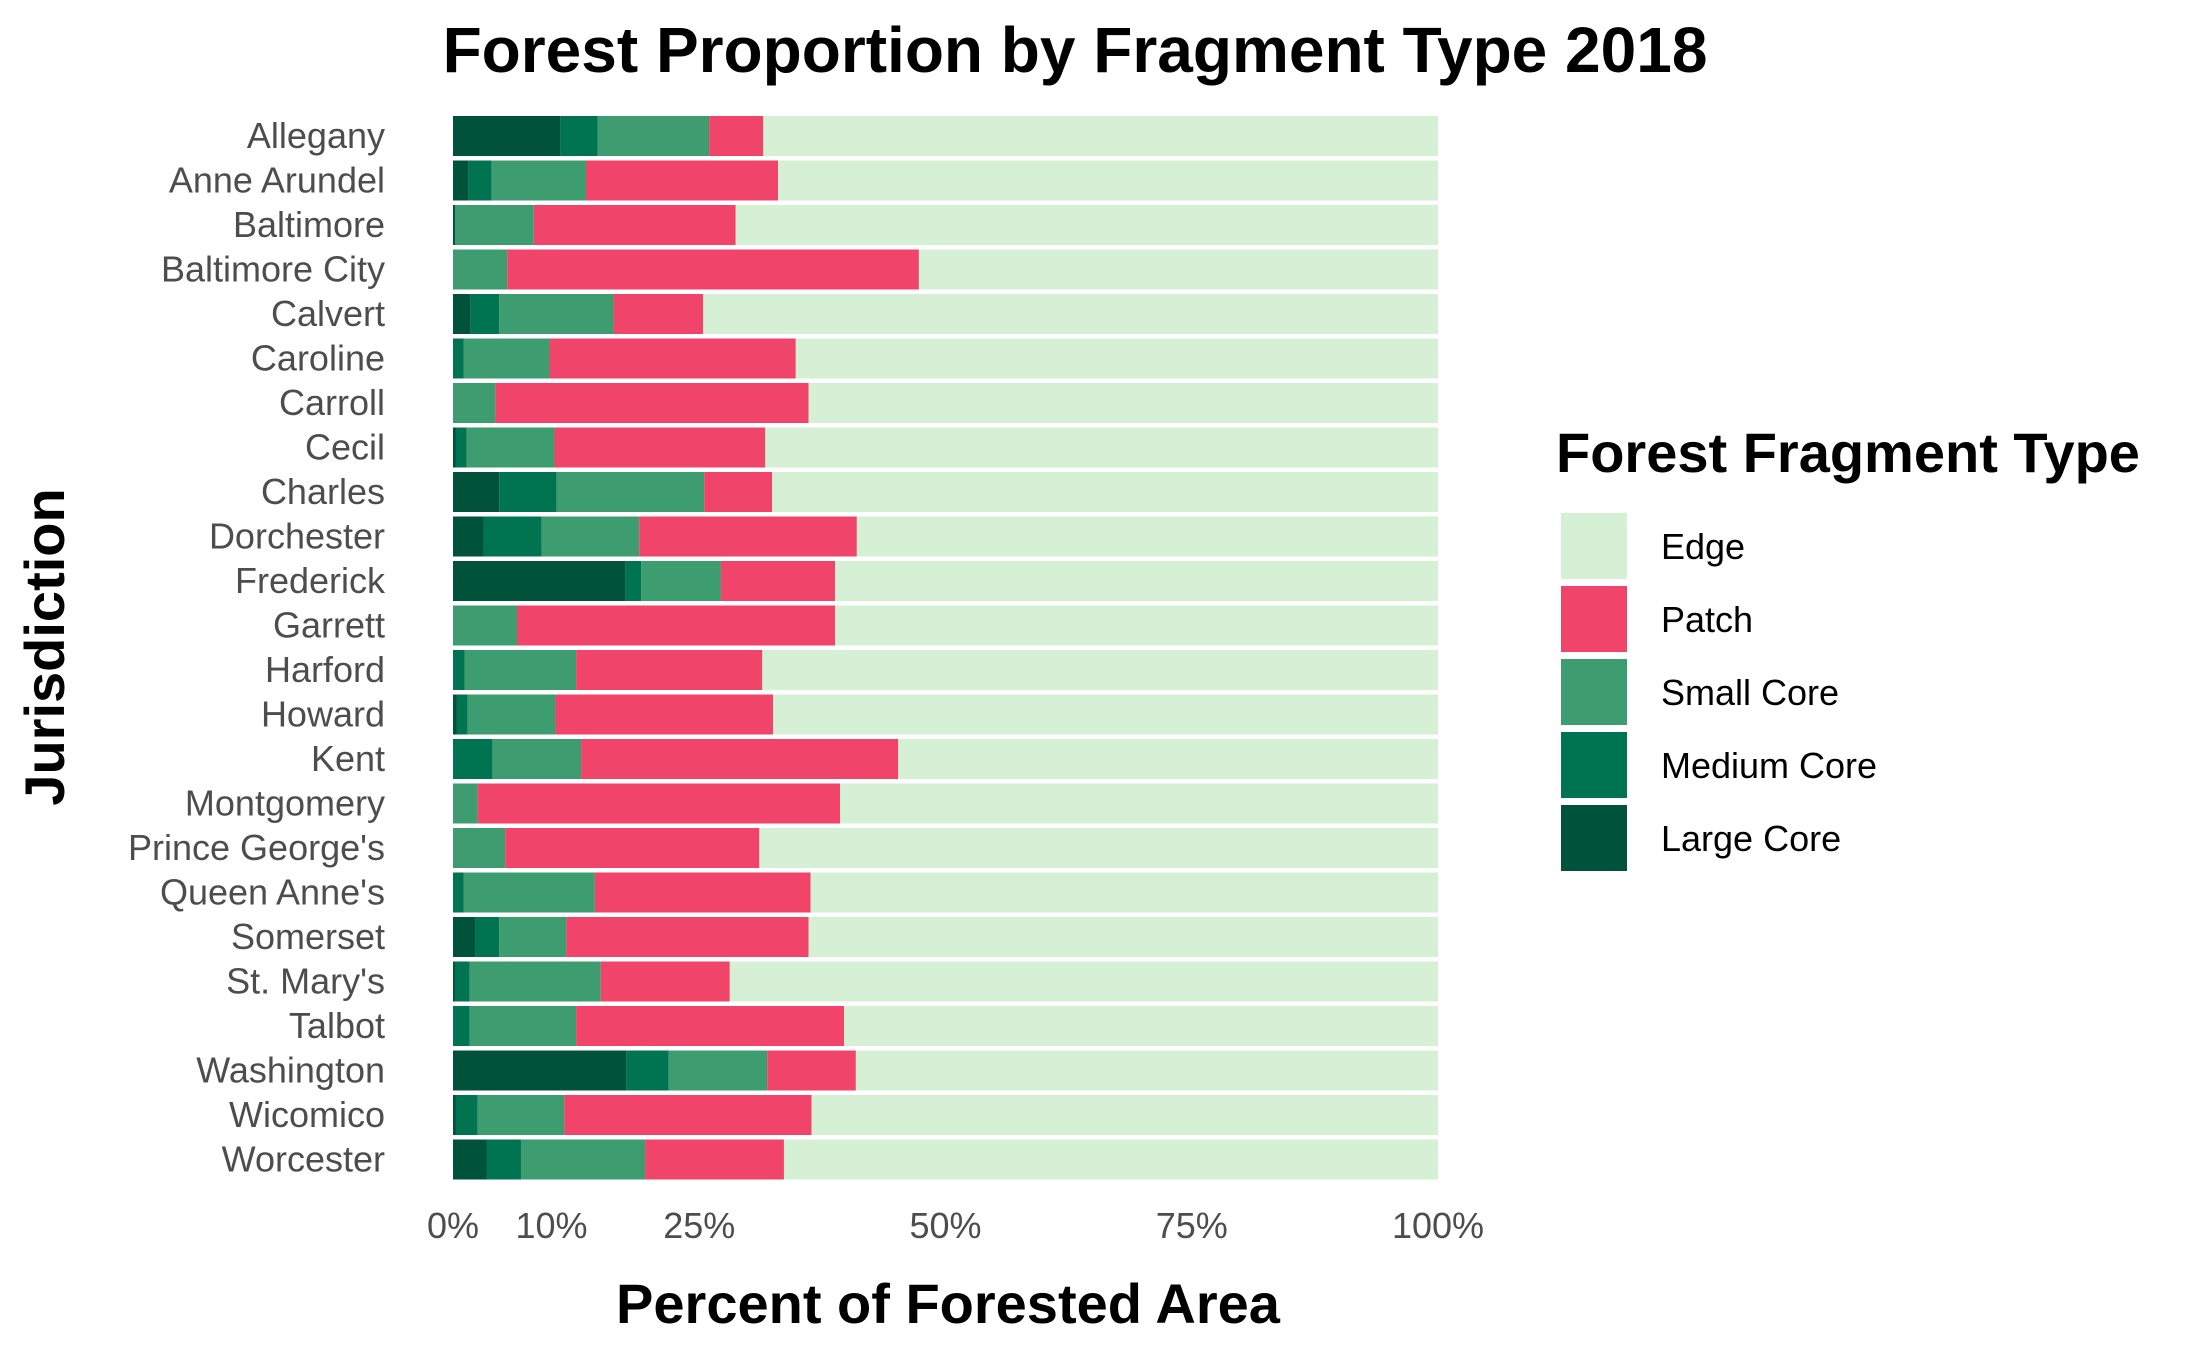 This screenshot has height=1350, width=2187. What do you see at coordinates (652, 403) in the screenshot?
I see `bar-carroll-patch` at bounding box center [652, 403].